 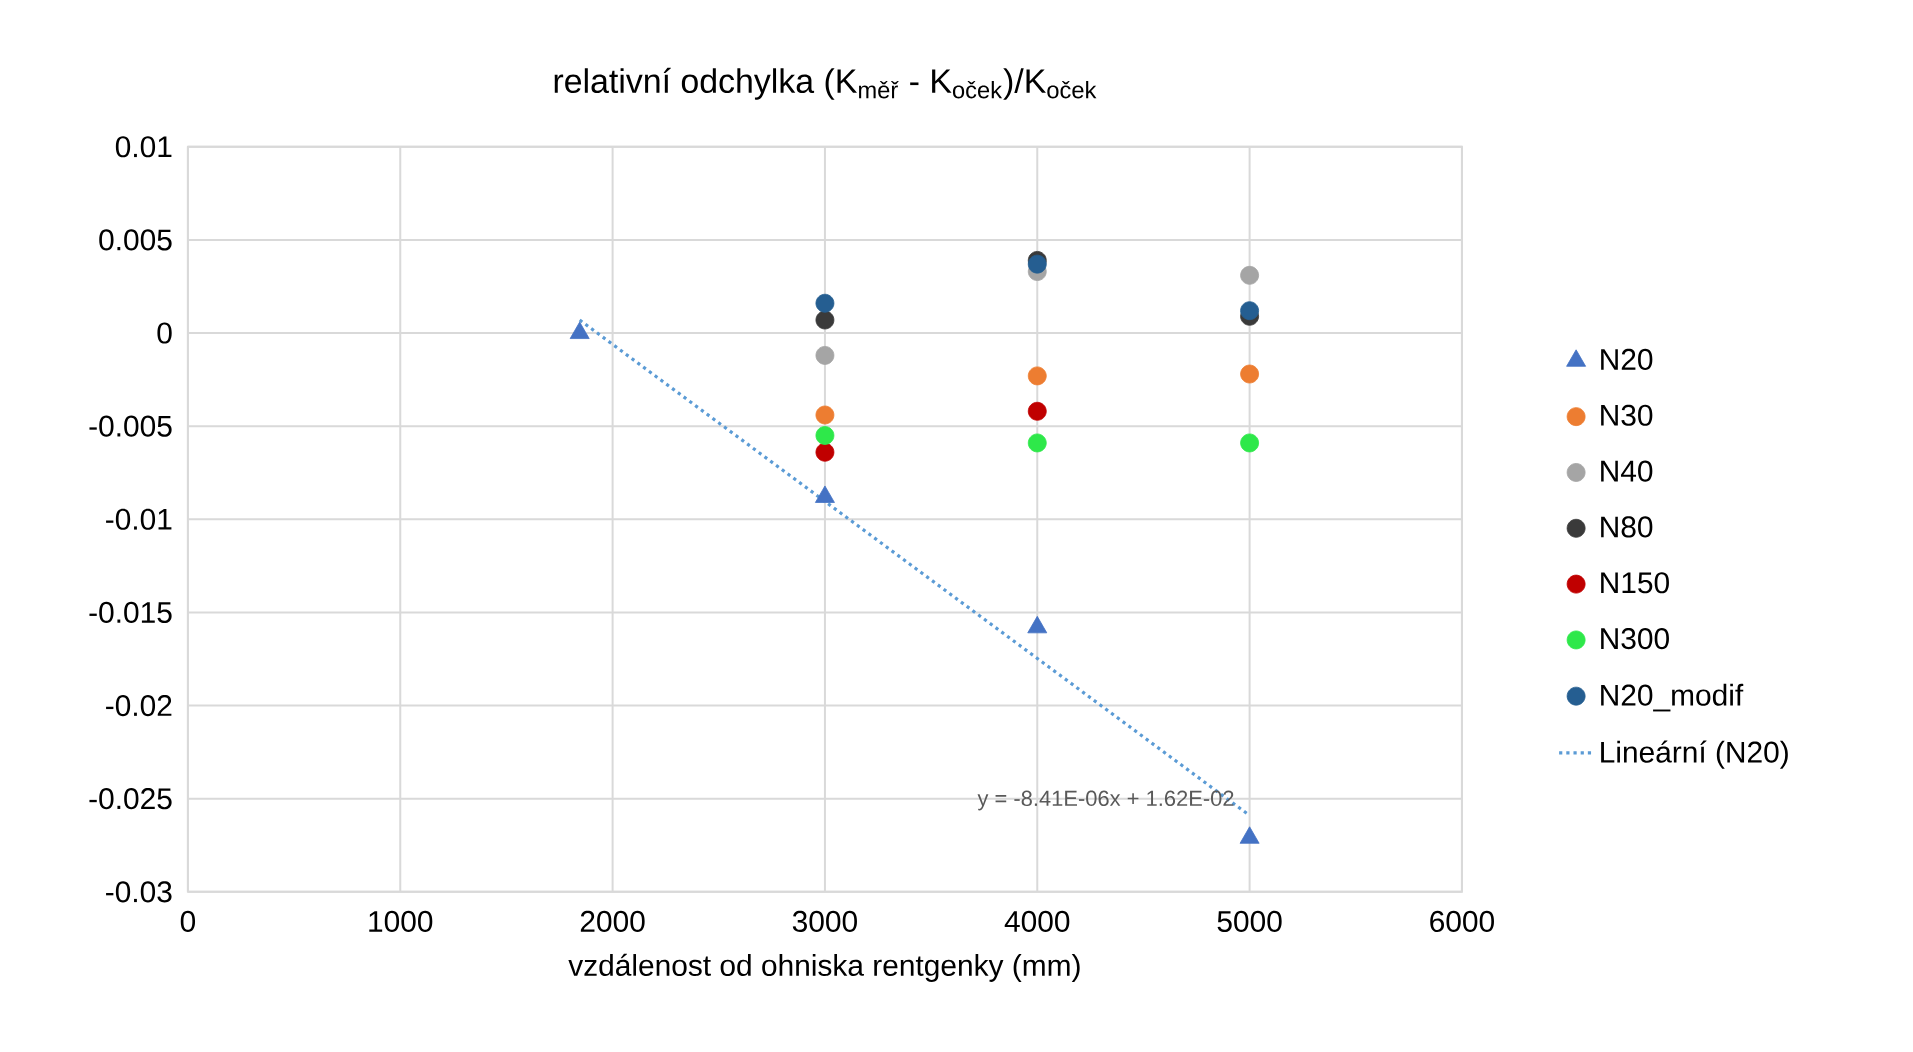 I want to click on x-tick-label: 3000, so click(x=824, y=921).